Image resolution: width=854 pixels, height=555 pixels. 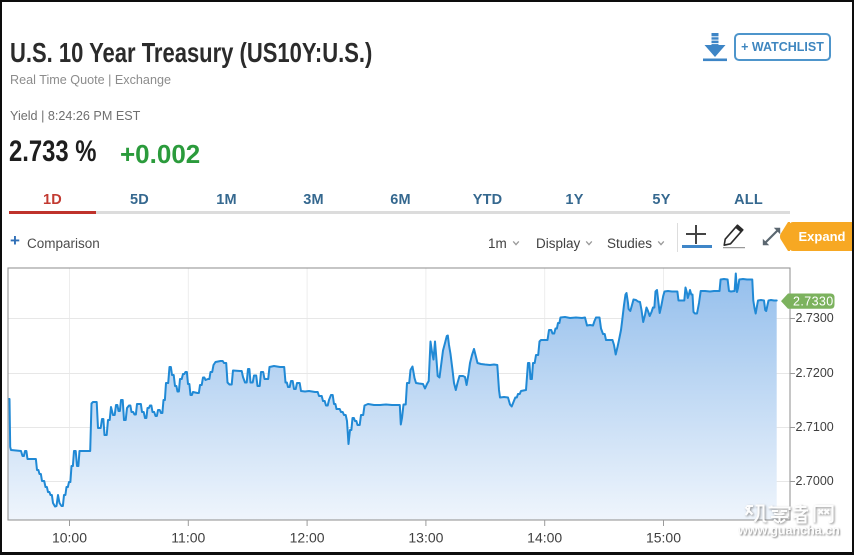 What do you see at coordinates (815, 481) in the screenshot?
I see `svg-text: 2.7000` at bounding box center [815, 481].